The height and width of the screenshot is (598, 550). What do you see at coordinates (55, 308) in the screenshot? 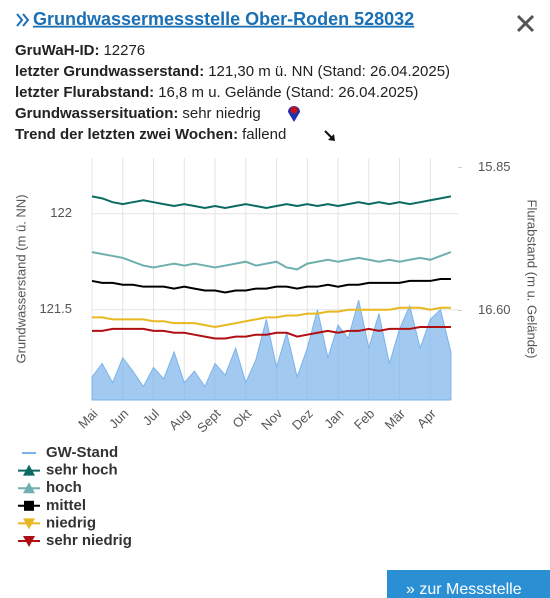
I see `y-tick-label: 121.5` at bounding box center [55, 308].